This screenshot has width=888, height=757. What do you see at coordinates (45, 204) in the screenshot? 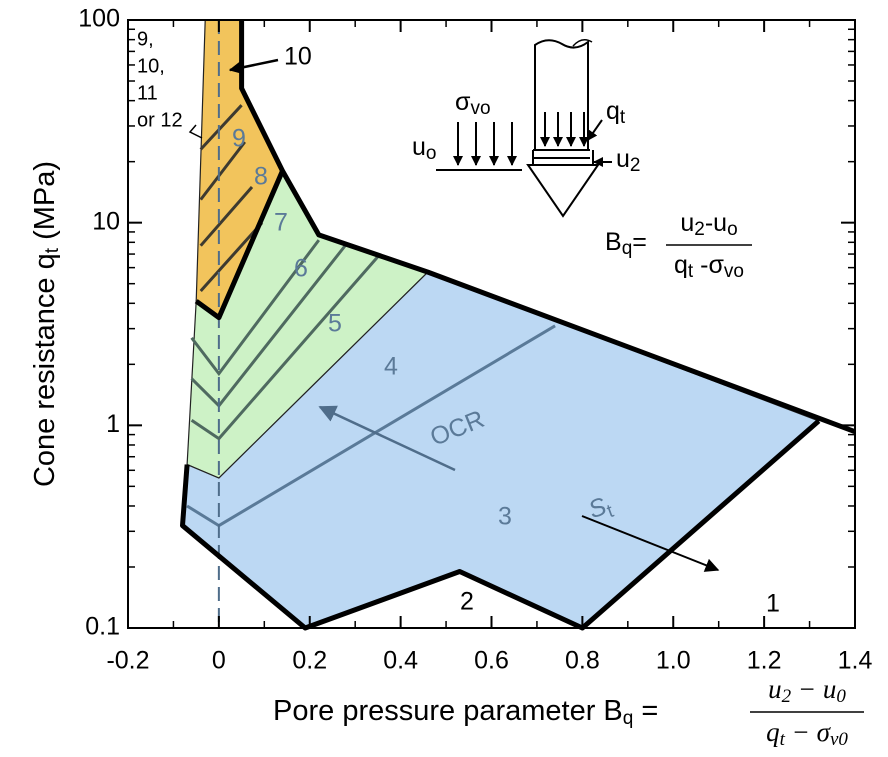
I see `y-axis-title-text: (MPa)` at bounding box center [45, 204].